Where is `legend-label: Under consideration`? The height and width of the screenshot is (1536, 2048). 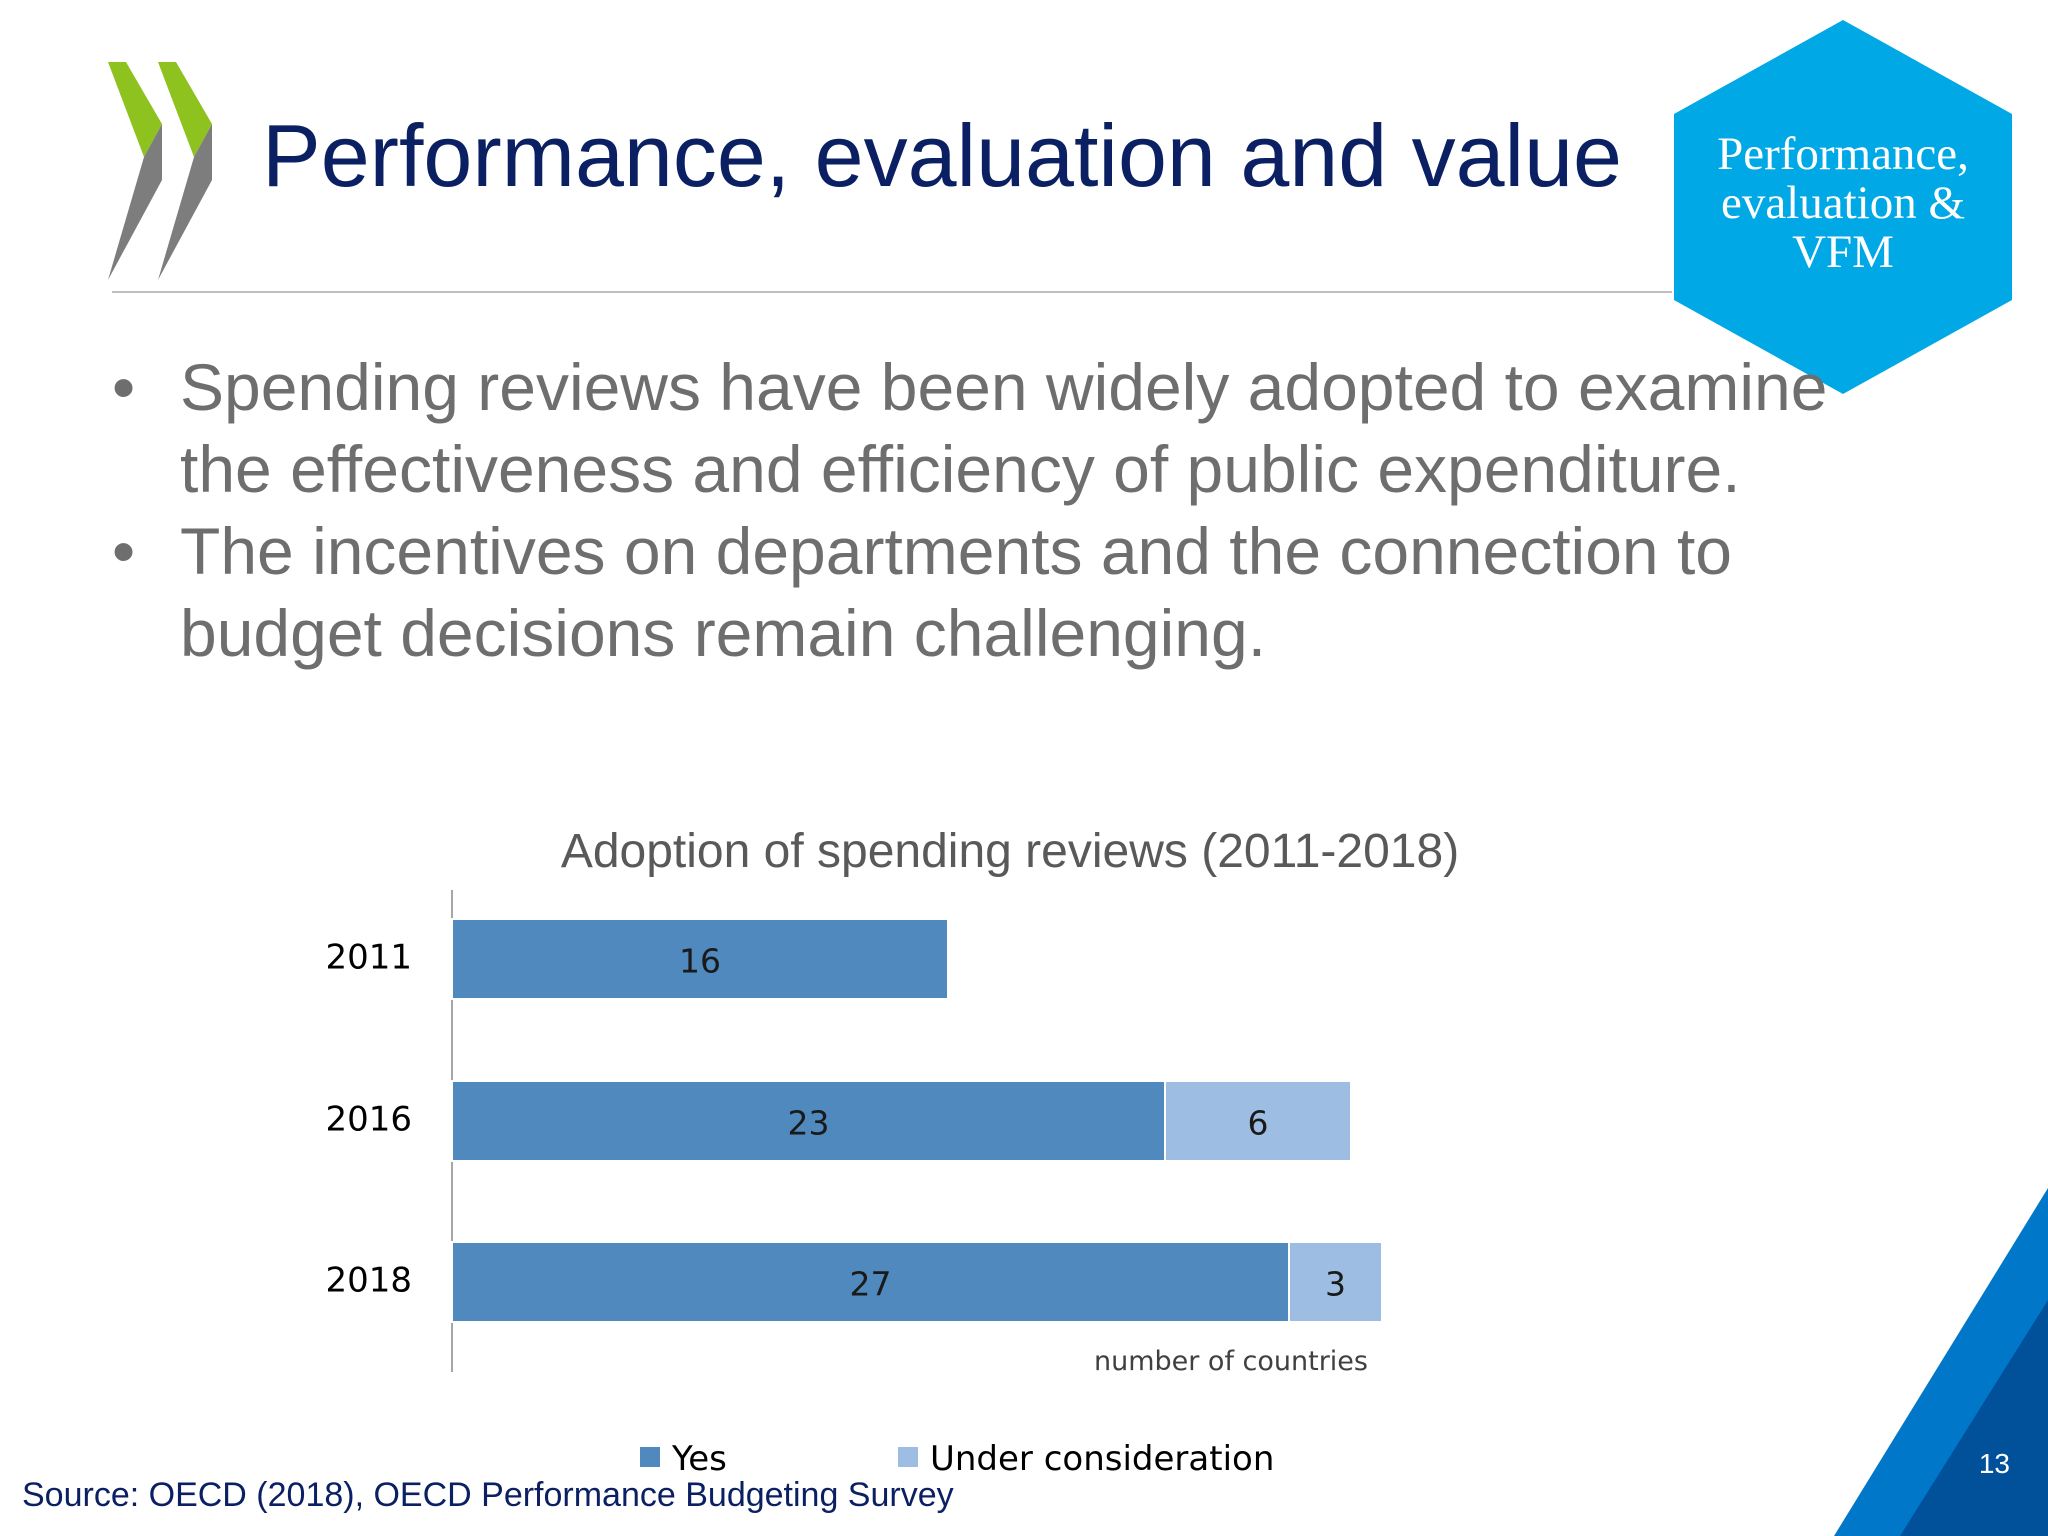
legend-label: Under consideration is located at coordinates (1102, 1459).